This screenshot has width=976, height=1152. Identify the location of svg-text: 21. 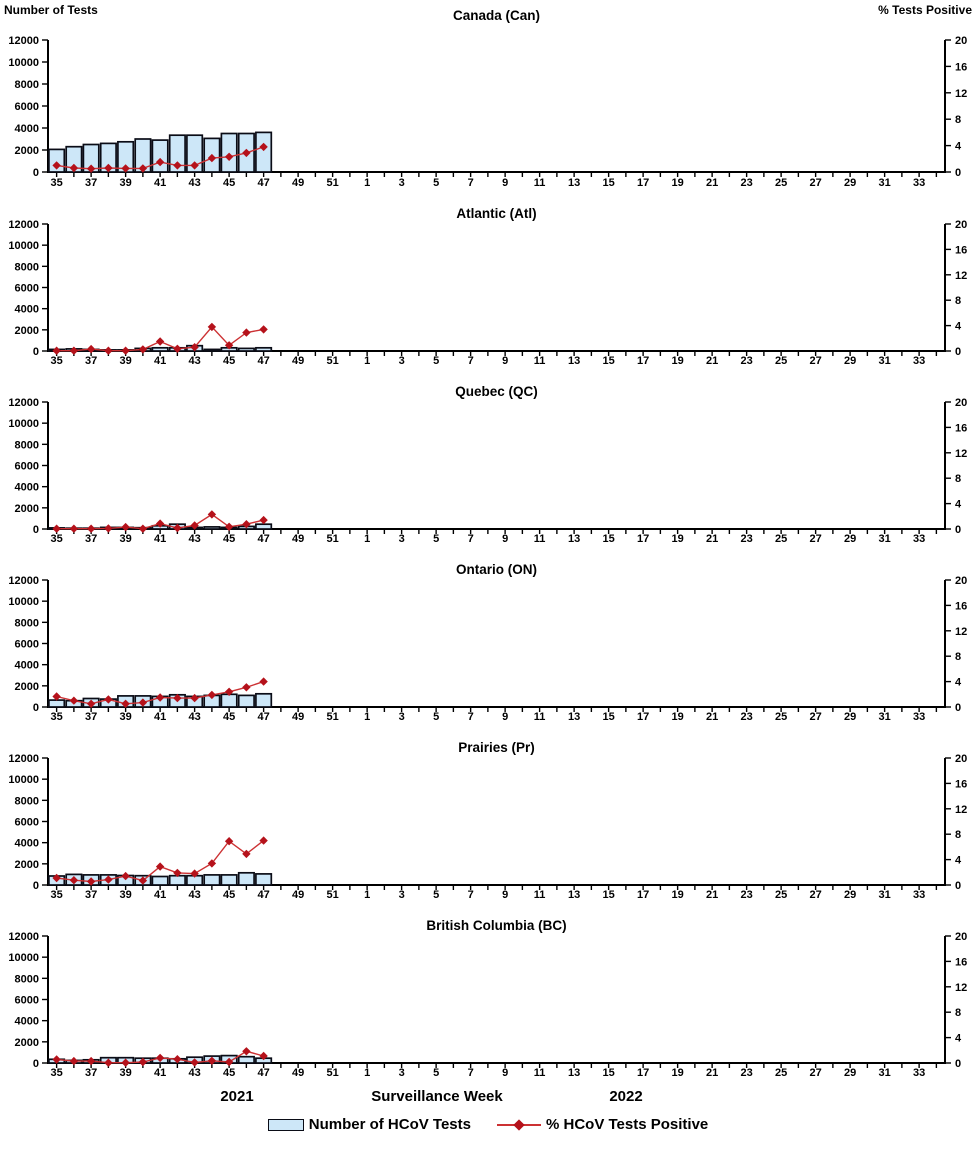
(712, 183).